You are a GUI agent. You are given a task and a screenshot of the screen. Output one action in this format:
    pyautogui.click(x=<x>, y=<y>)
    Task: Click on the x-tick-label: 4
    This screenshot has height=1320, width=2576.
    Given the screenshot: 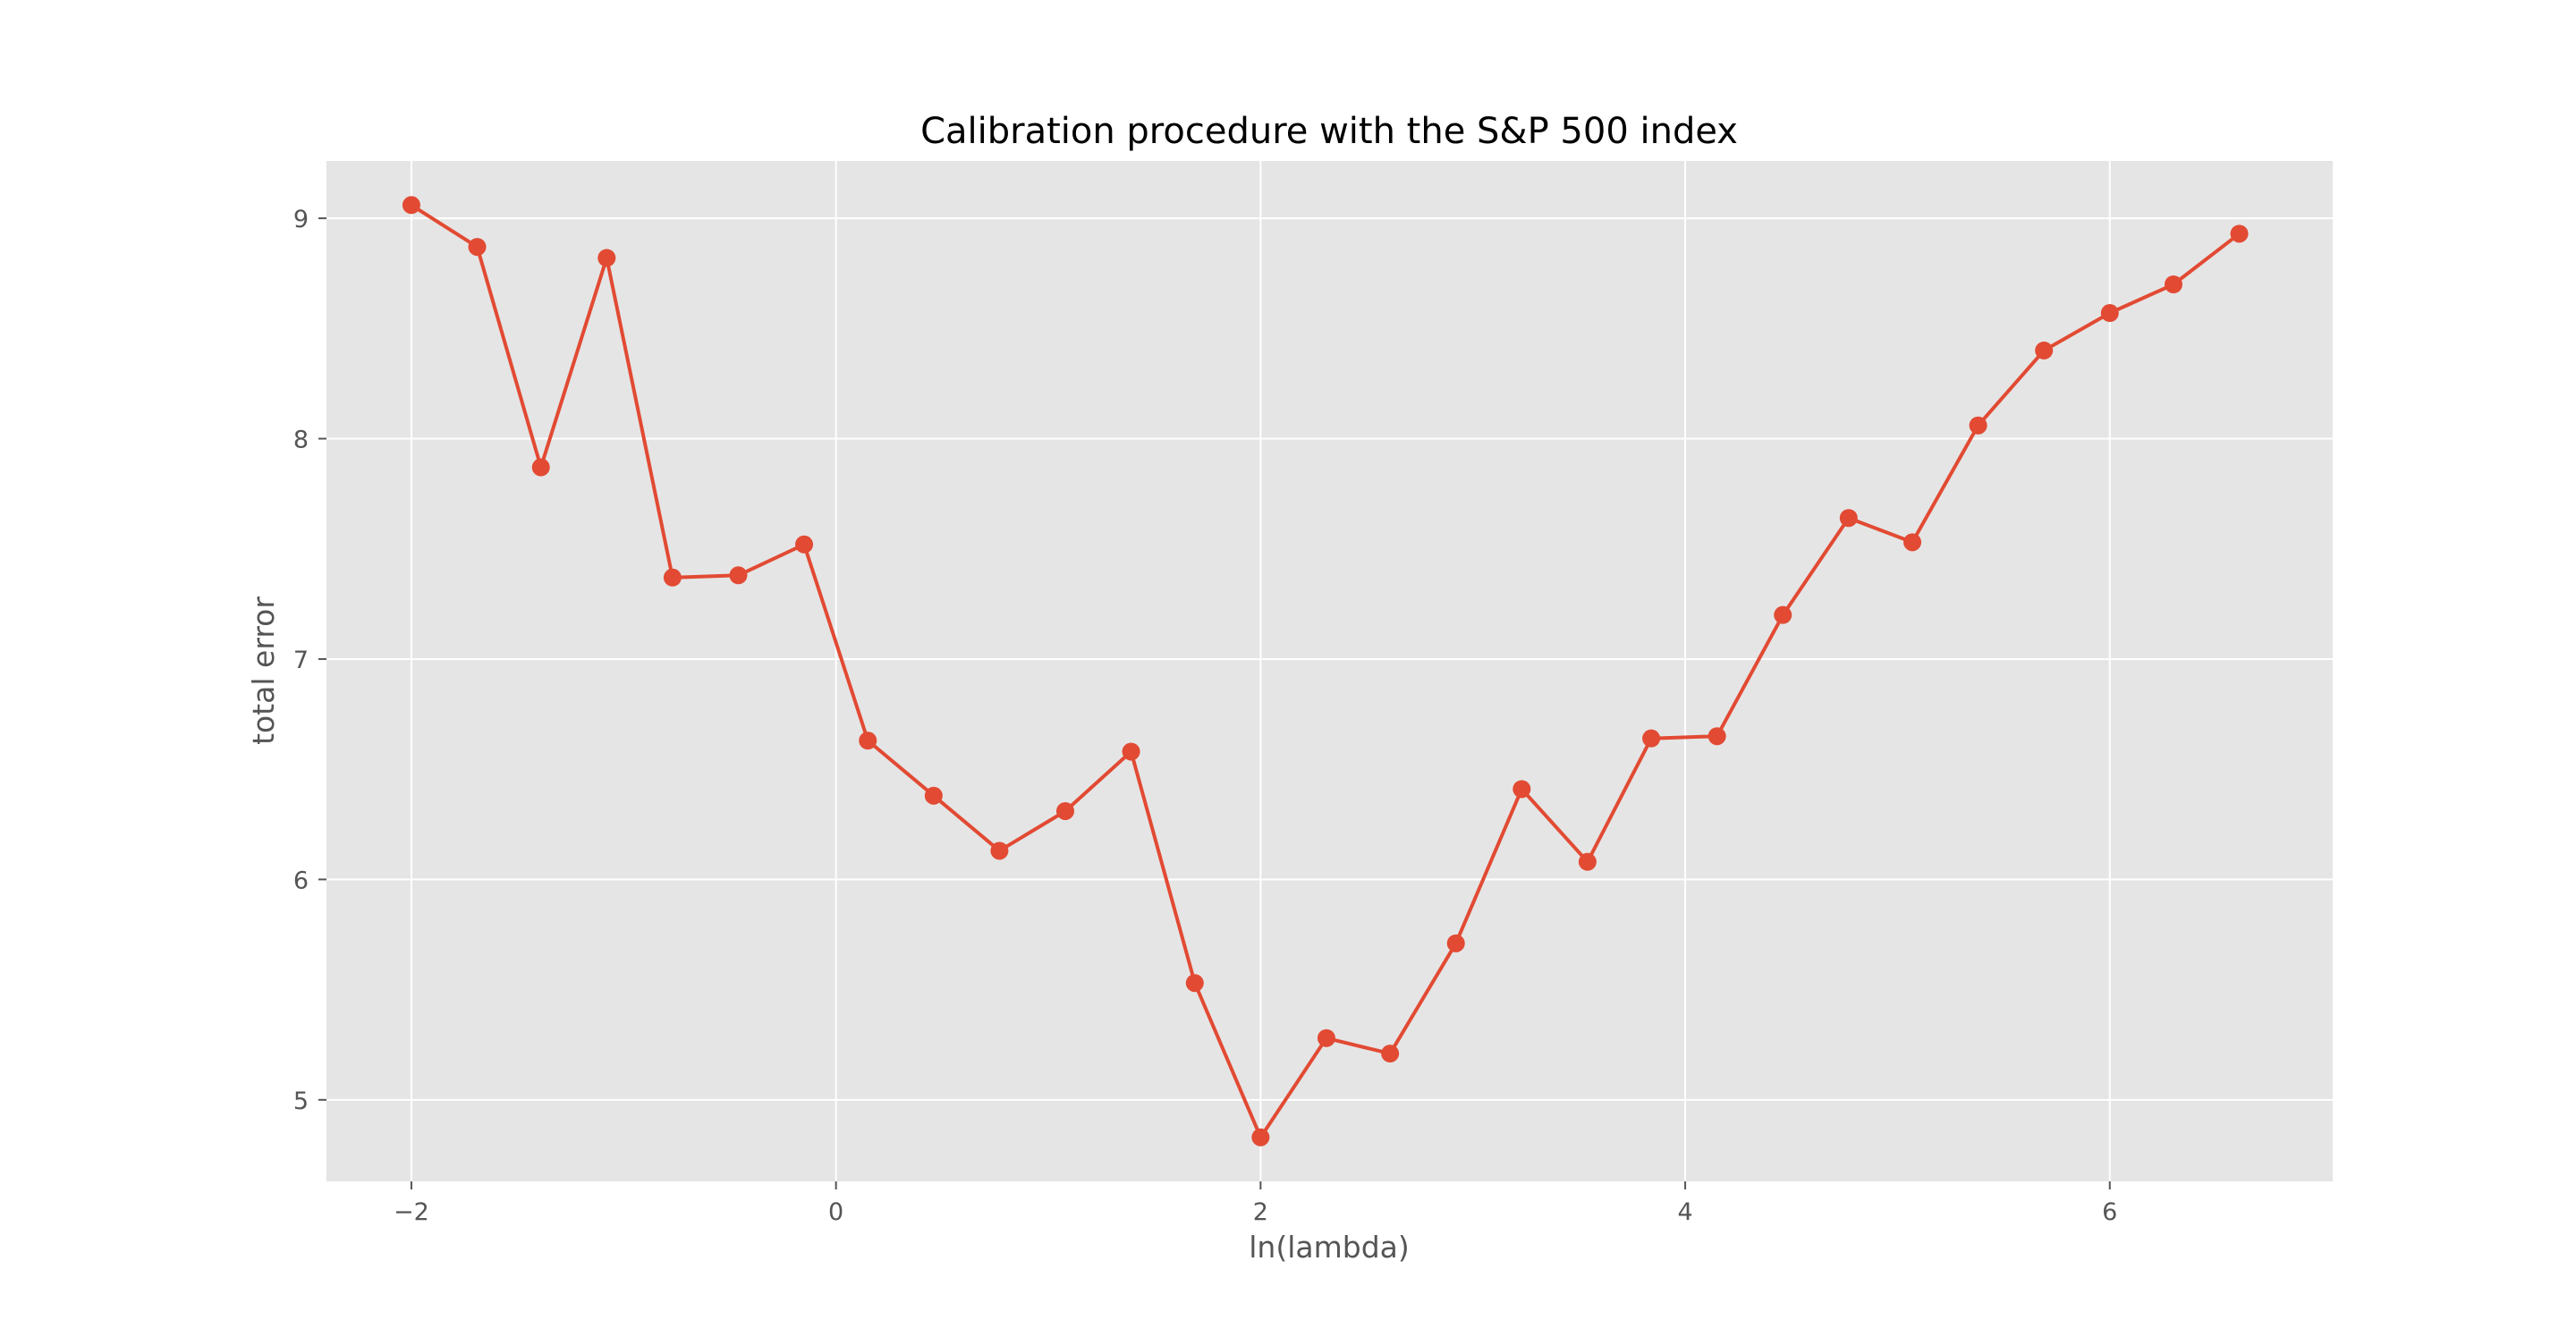 What is the action you would take?
    pyautogui.click(x=1684, y=1212)
    